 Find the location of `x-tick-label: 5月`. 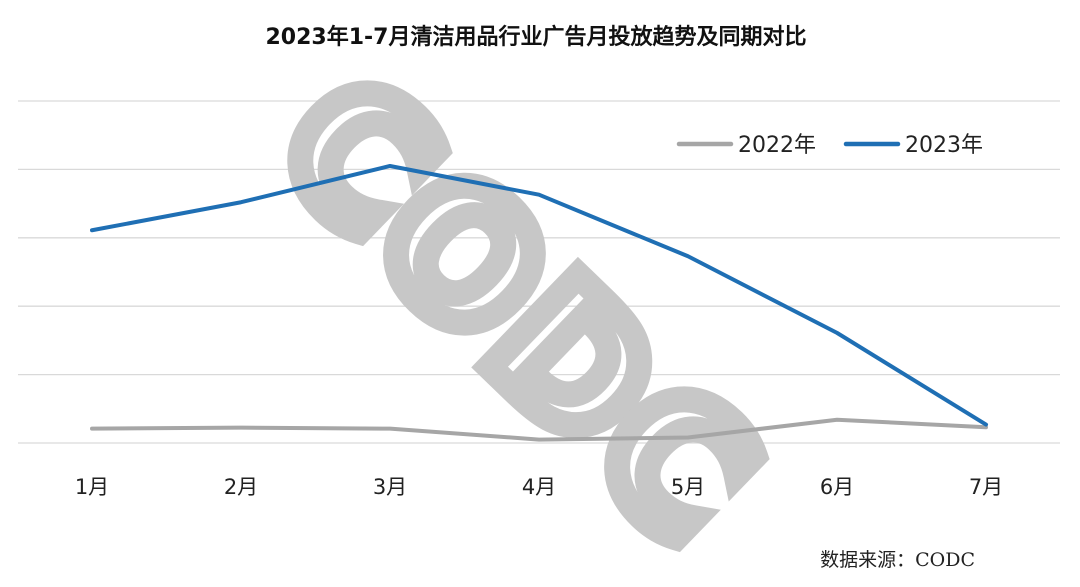

x-tick-label: 5月 is located at coordinates (688, 487).